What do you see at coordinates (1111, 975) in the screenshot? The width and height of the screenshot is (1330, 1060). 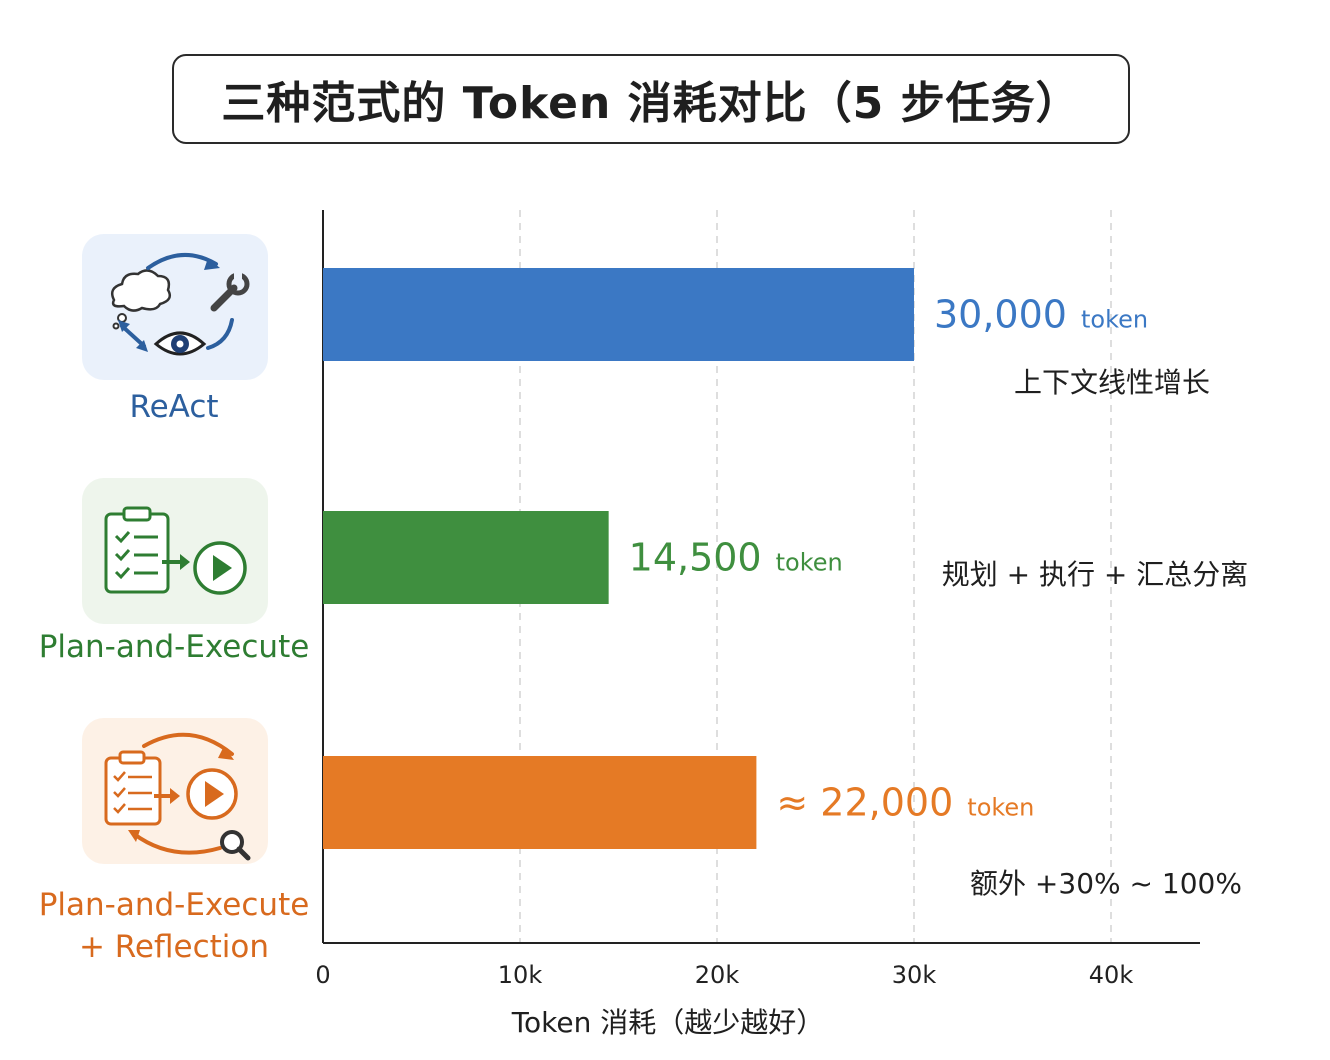 I see `x-tick-label: 40k` at bounding box center [1111, 975].